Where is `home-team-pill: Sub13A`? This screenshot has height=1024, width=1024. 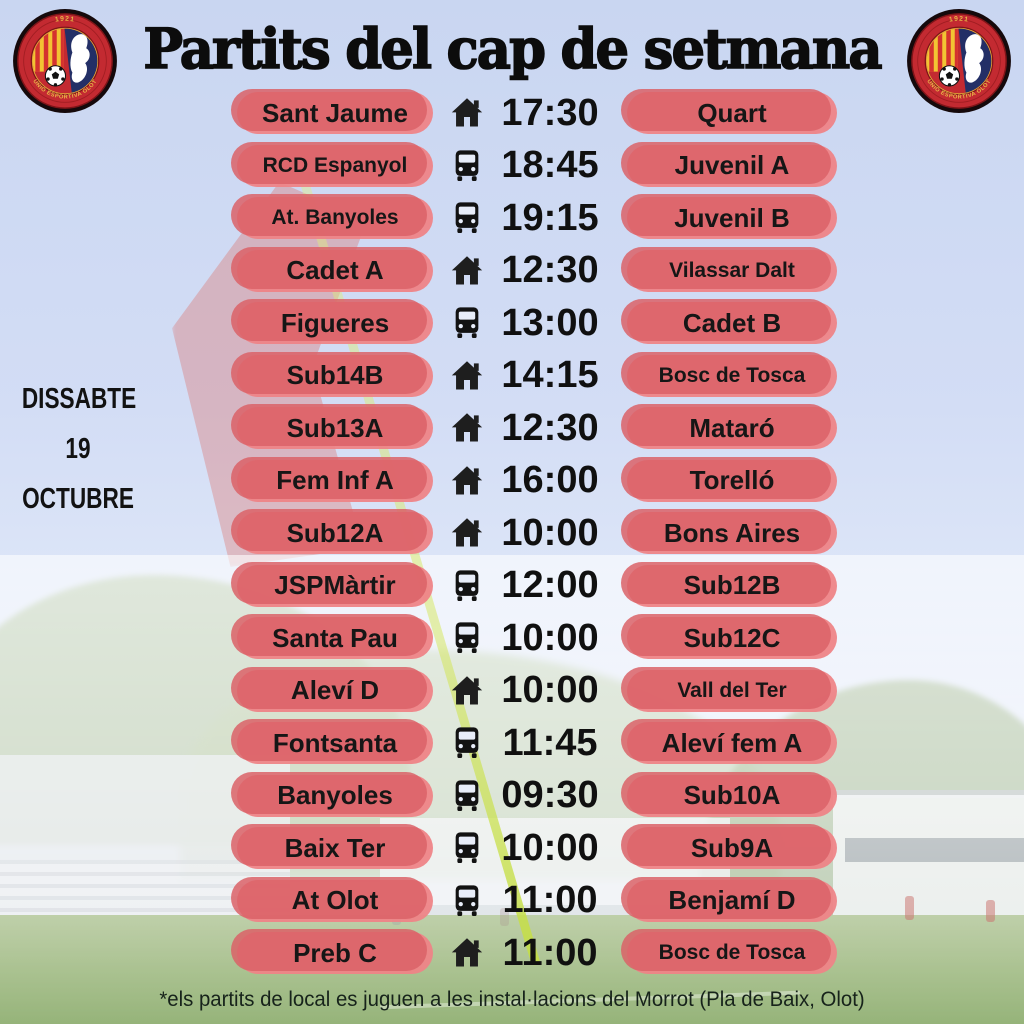 home-team-pill: Sub13A is located at coordinates (335, 428).